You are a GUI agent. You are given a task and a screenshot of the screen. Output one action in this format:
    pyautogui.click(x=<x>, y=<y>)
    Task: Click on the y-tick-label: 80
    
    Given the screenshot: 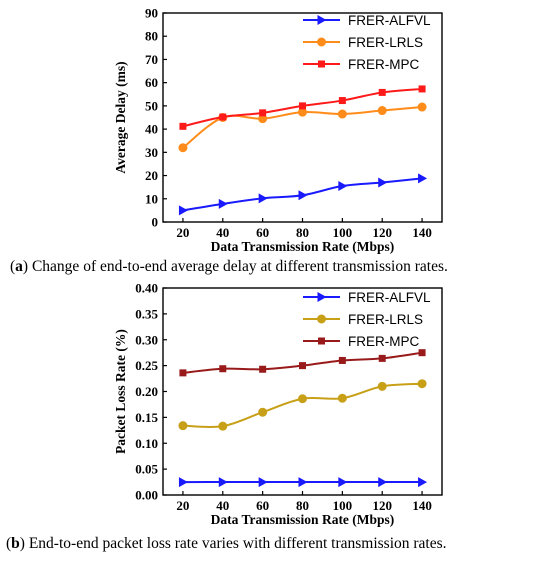 What is the action you would take?
    pyautogui.click(x=151, y=36)
    